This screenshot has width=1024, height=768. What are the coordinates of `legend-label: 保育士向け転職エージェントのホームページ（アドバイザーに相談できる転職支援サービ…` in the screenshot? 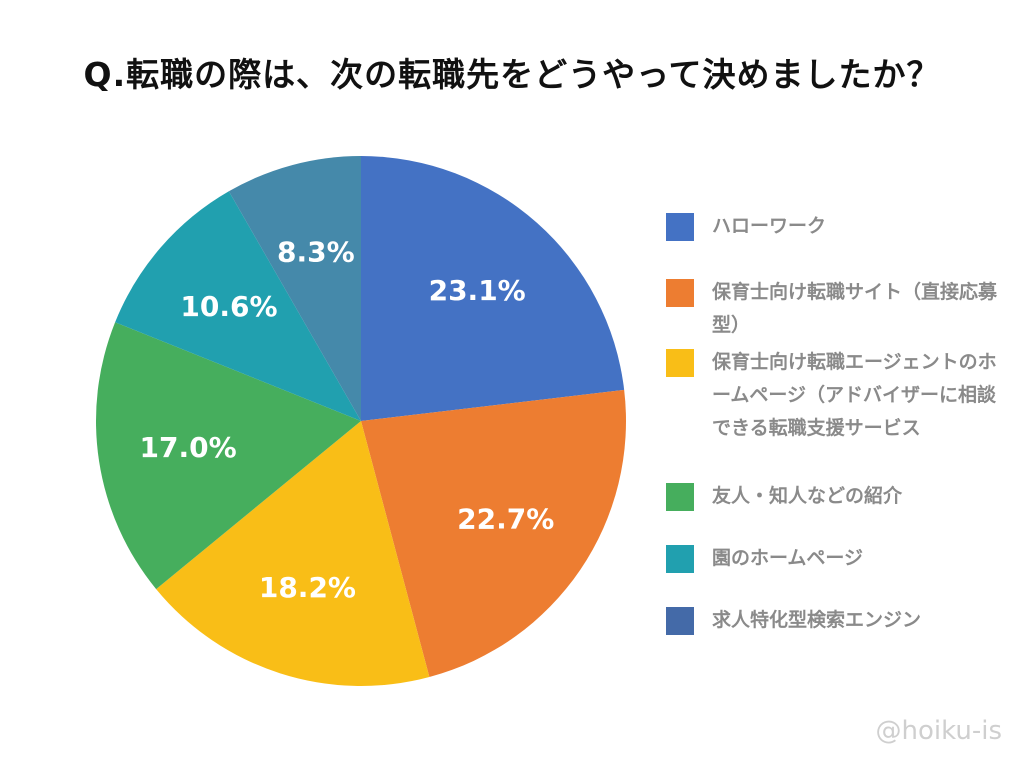 It's located at (854, 395).